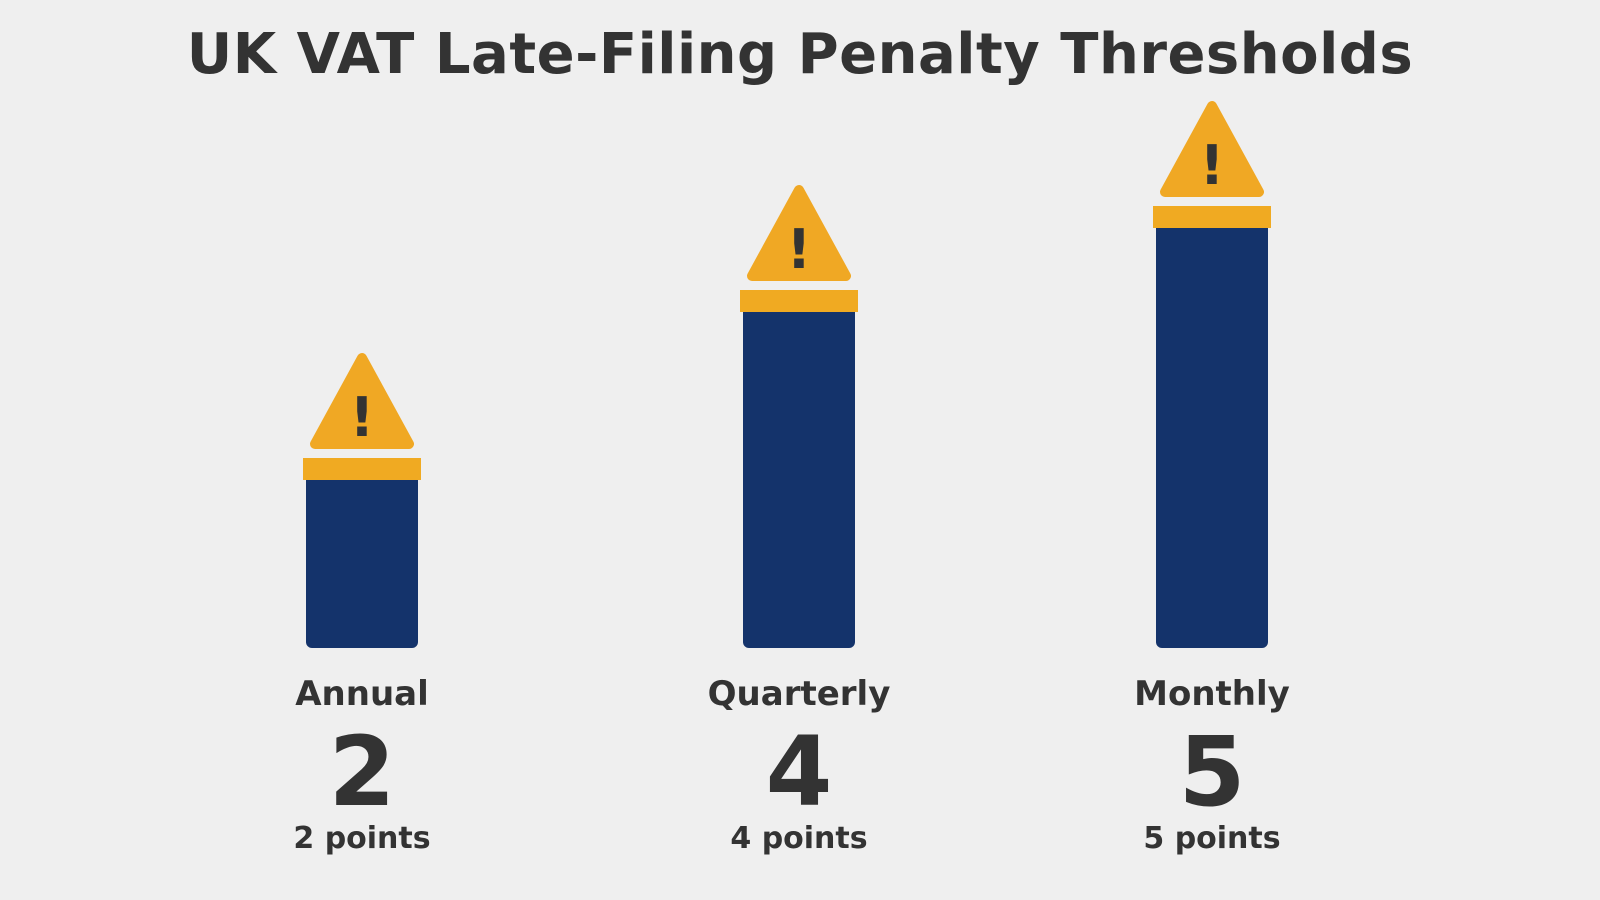 The height and width of the screenshot is (900, 1600). What do you see at coordinates (1212, 438) in the screenshot?
I see `bar-monthly` at bounding box center [1212, 438].